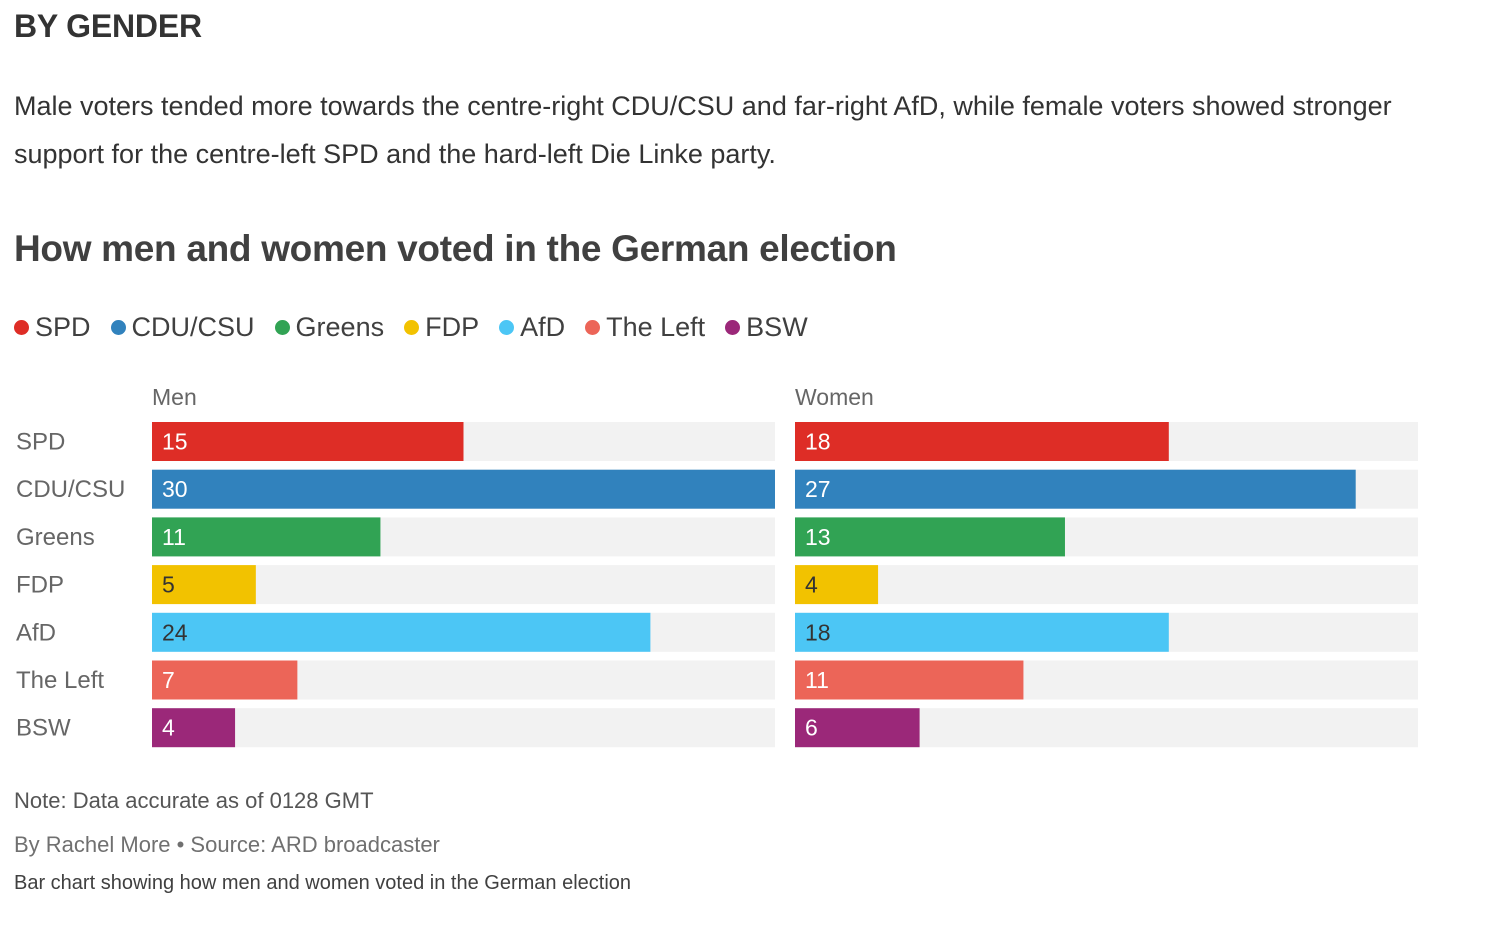  Describe the element at coordinates (834, 397) in the screenshot. I see `panel-header-women: Women` at that location.